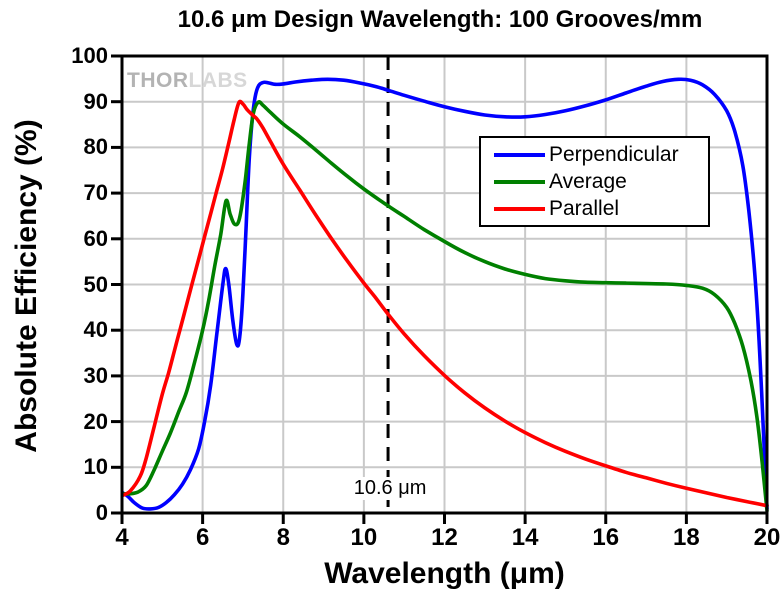 The image size is (780, 597). Describe the element at coordinates (95, 284) in the screenshot. I see `y-tick-label: 50` at that location.